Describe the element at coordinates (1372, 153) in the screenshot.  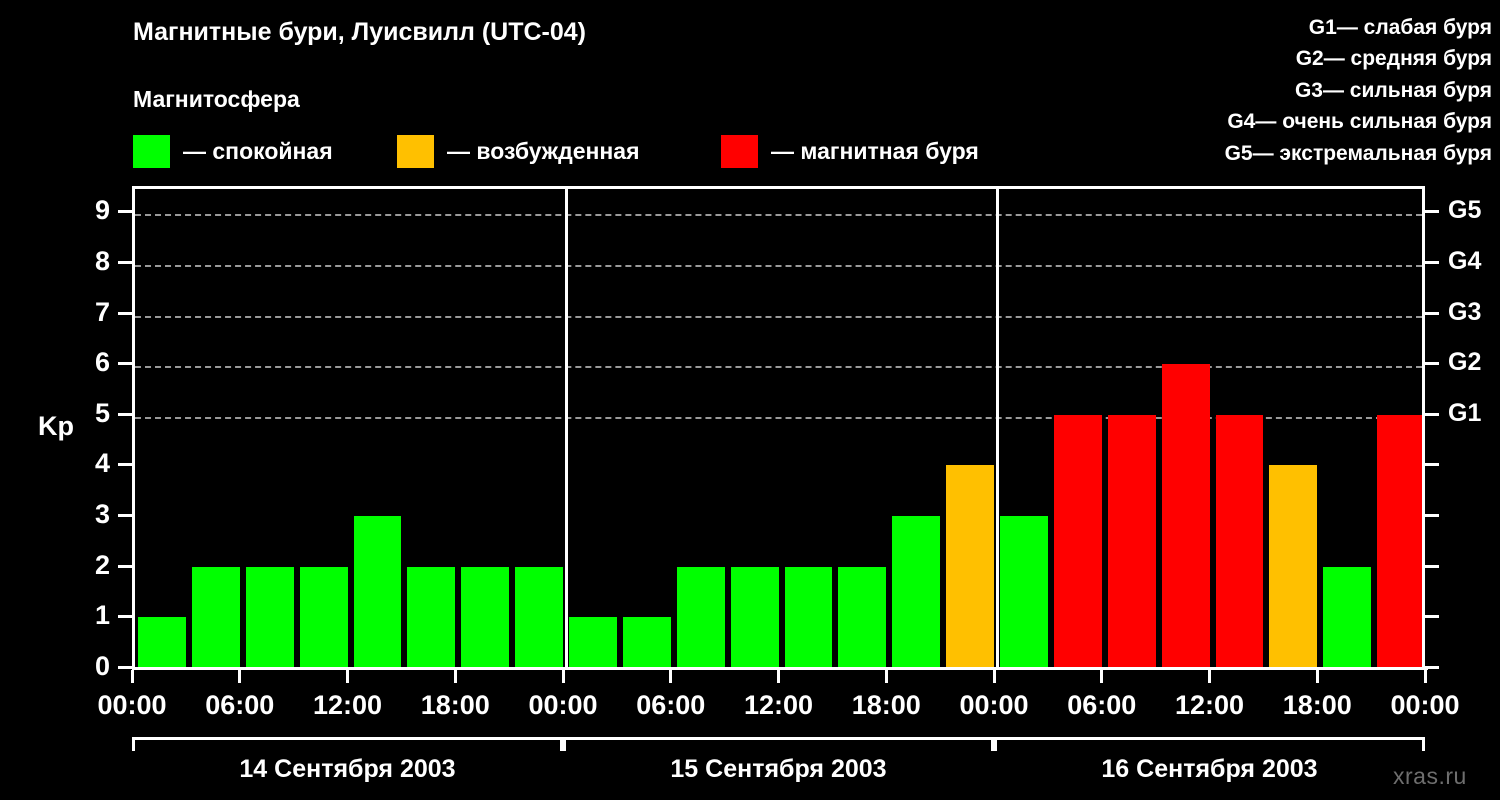
I see `gscale-description: — экстремальная буря` at that location.